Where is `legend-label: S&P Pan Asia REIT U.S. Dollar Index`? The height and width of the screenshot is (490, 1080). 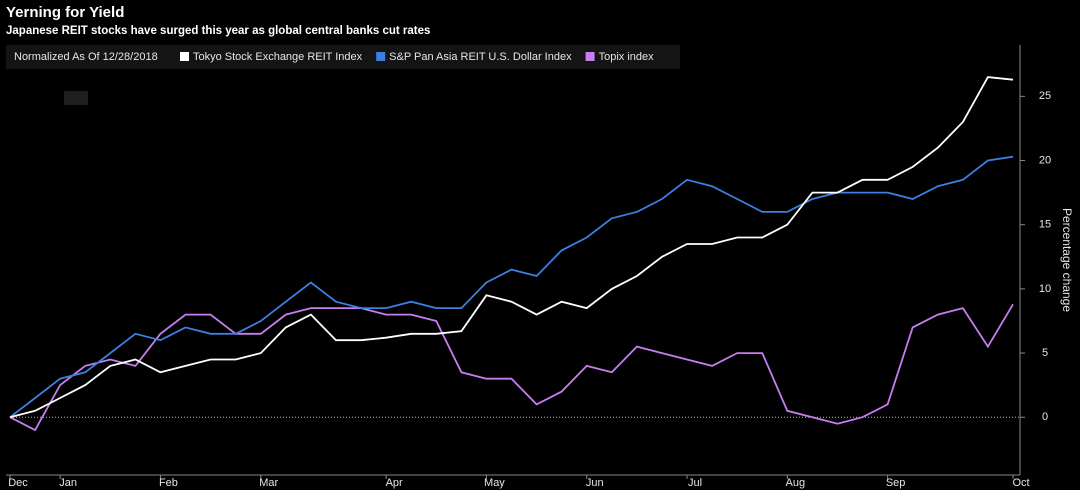 legend-label: S&P Pan Asia REIT U.S. Dollar Index is located at coordinates (480, 57).